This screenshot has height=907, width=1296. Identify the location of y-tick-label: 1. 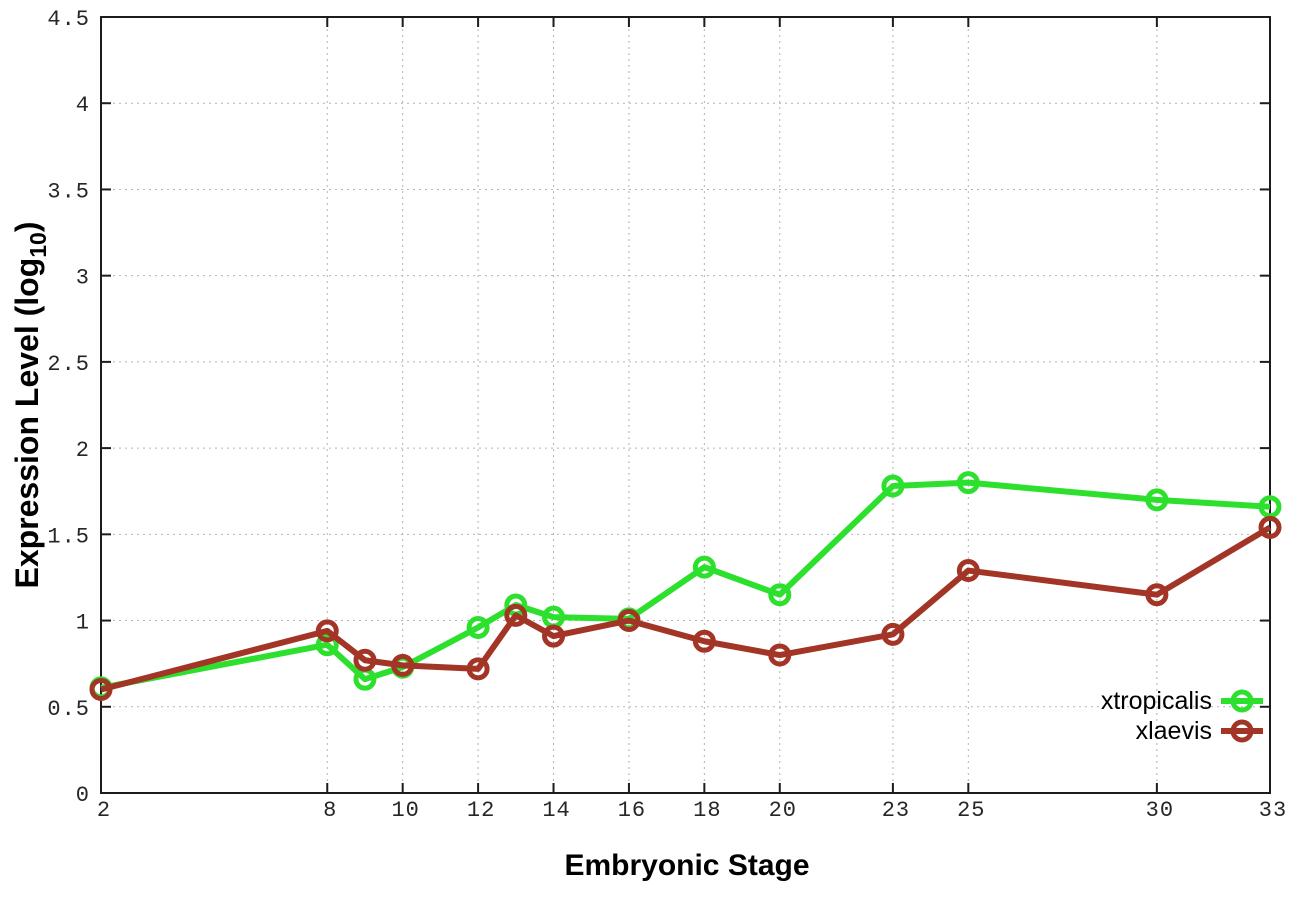
(83, 623).